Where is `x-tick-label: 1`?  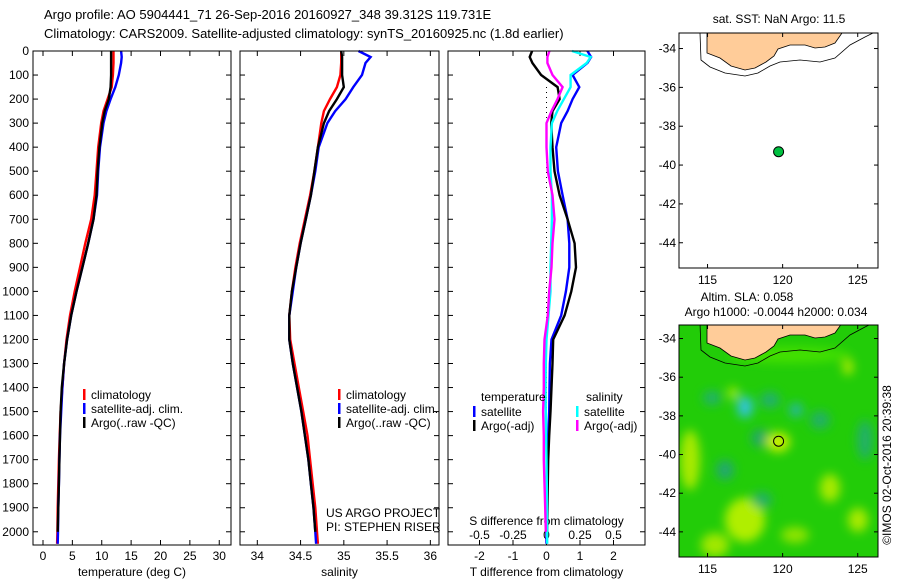 x-tick-label: 1 is located at coordinates (580, 556).